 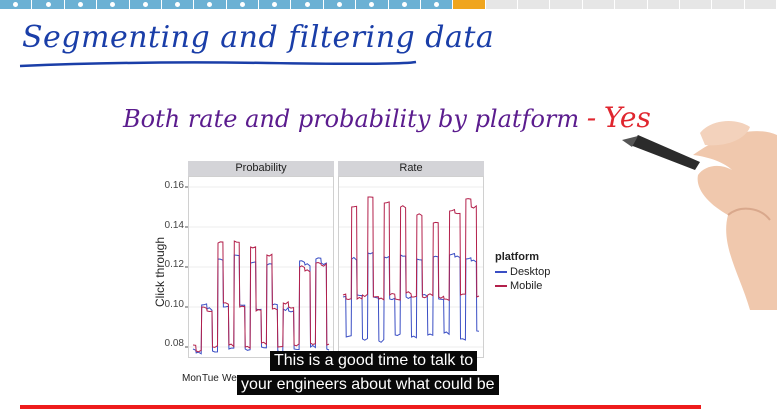 I want to click on video-scrub-bar, so click(x=398, y=407).